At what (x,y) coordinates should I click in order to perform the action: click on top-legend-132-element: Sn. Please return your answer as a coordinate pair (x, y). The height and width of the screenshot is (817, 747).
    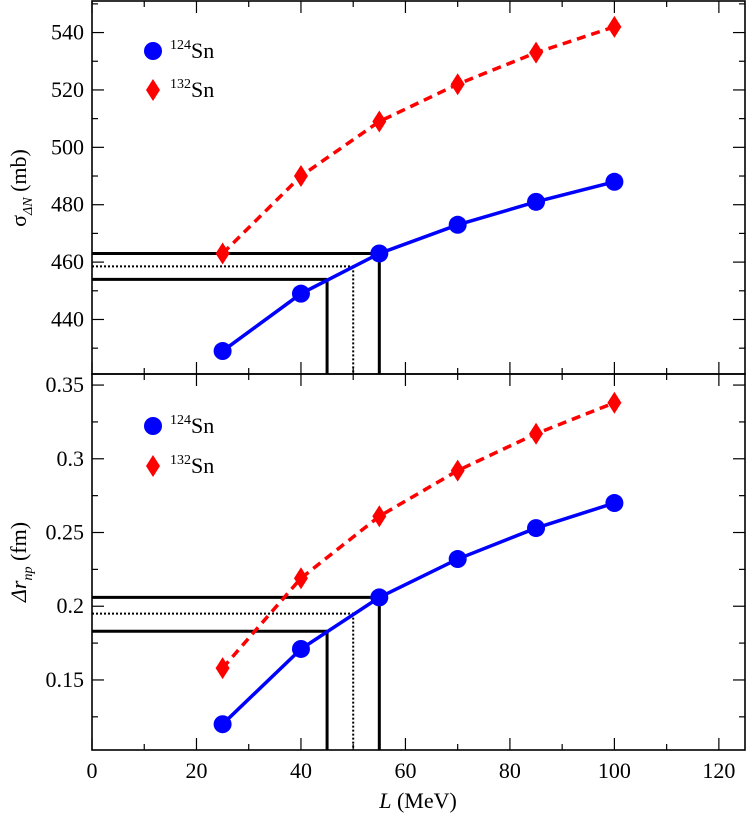
    Looking at the image, I should click on (202, 89).